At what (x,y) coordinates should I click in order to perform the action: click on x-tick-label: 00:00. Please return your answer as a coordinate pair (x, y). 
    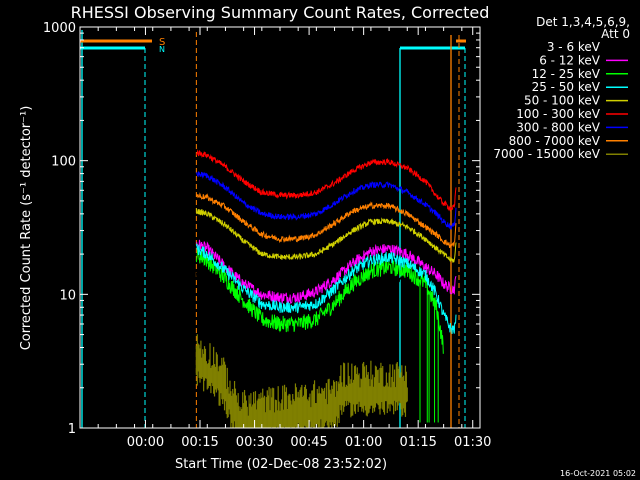
    Looking at the image, I should click on (145, 442).